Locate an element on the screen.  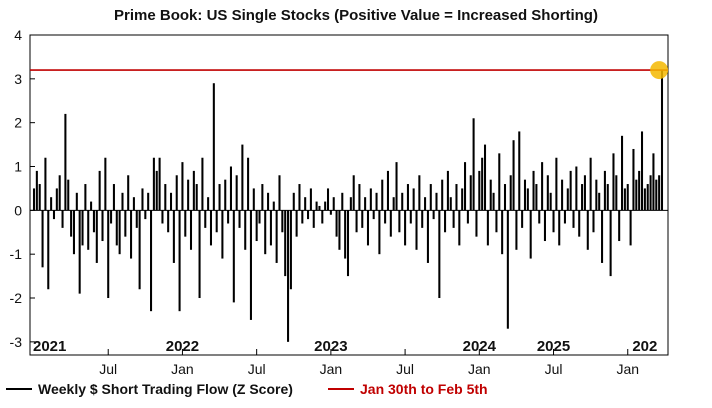
year-label: 2025 is located at coordinates (553, 346).